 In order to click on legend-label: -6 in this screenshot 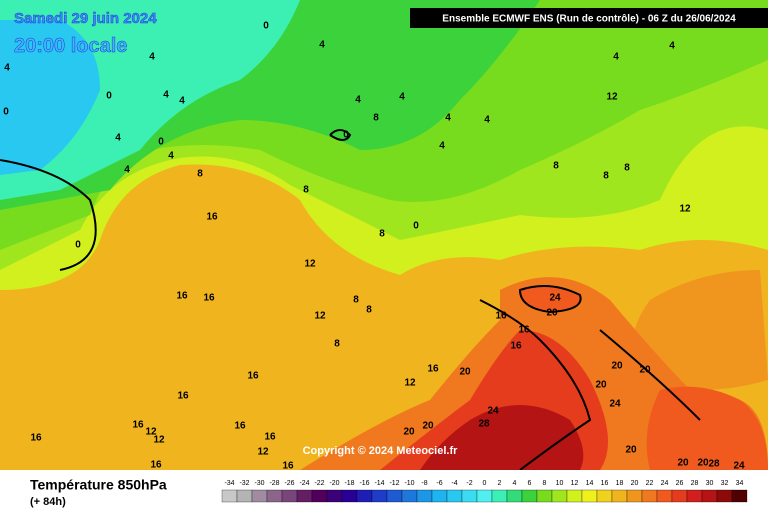, I will do `click(439, 483)`.